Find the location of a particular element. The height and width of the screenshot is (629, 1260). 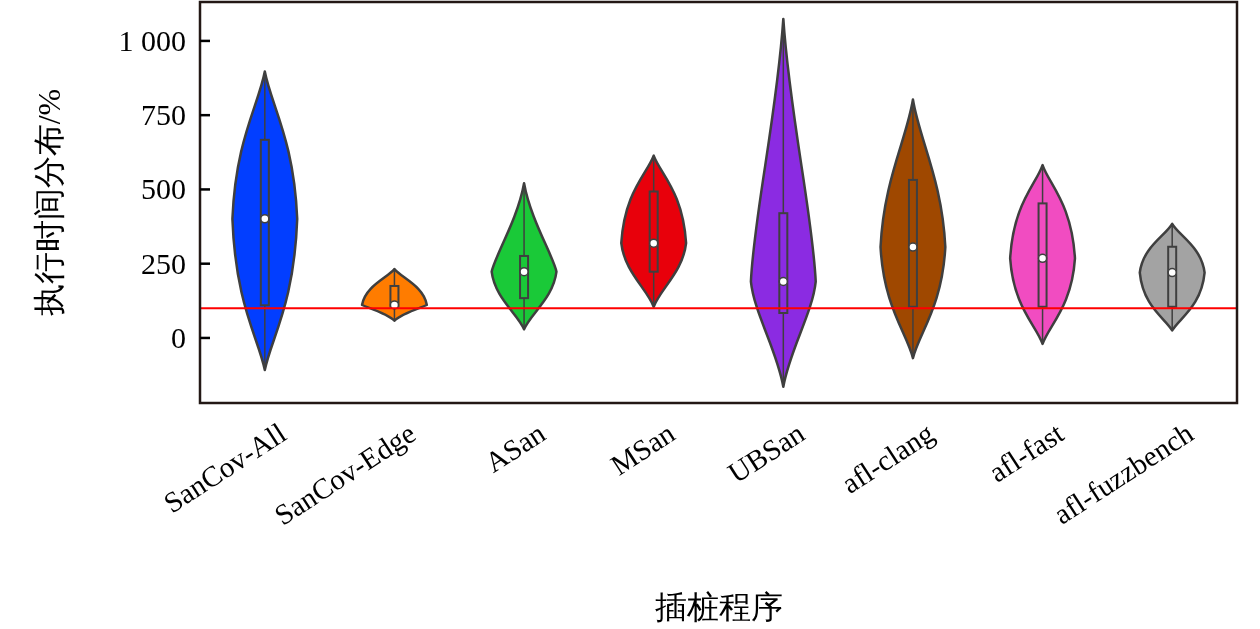

x-tick-label: MSan is located at coordinates (642, 449).